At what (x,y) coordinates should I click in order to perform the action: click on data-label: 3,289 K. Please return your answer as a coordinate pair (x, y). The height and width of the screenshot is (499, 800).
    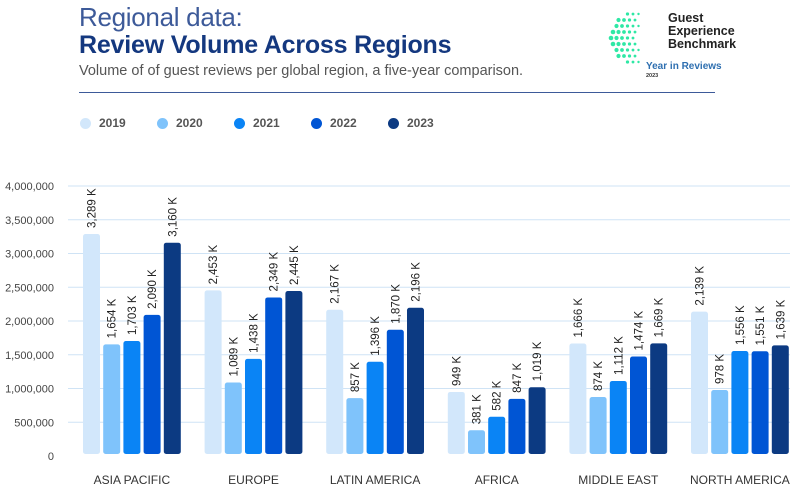
    Looking at the image, I should click on (93, 208).